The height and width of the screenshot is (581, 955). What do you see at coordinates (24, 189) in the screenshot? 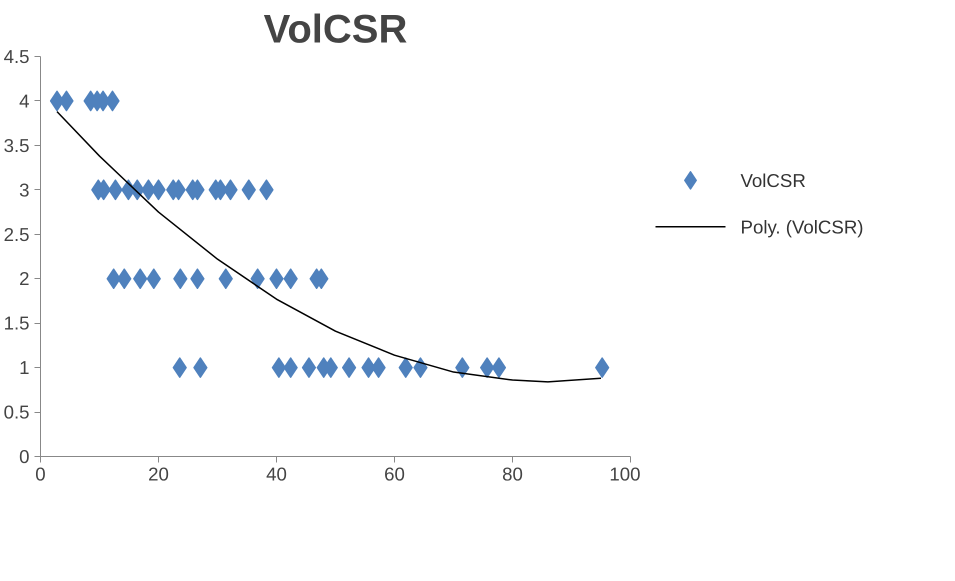
I see `y-tick-label: 3` at bounding box center [24, 189].